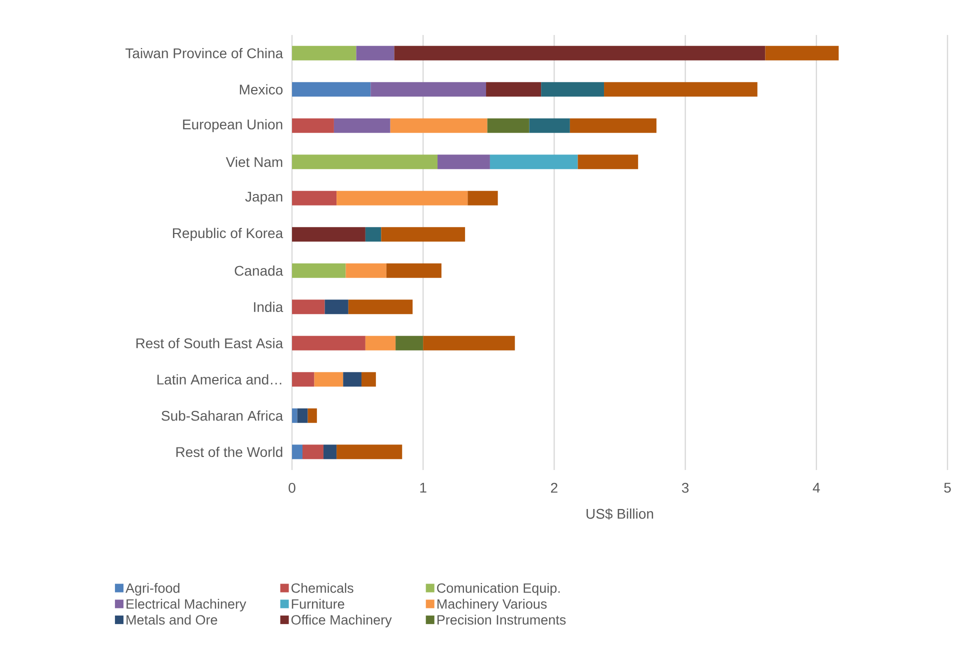 This screenshot has height=657, width=973. I want to click on y-tick-label: Rest of South East Asia, so click(210, 343).